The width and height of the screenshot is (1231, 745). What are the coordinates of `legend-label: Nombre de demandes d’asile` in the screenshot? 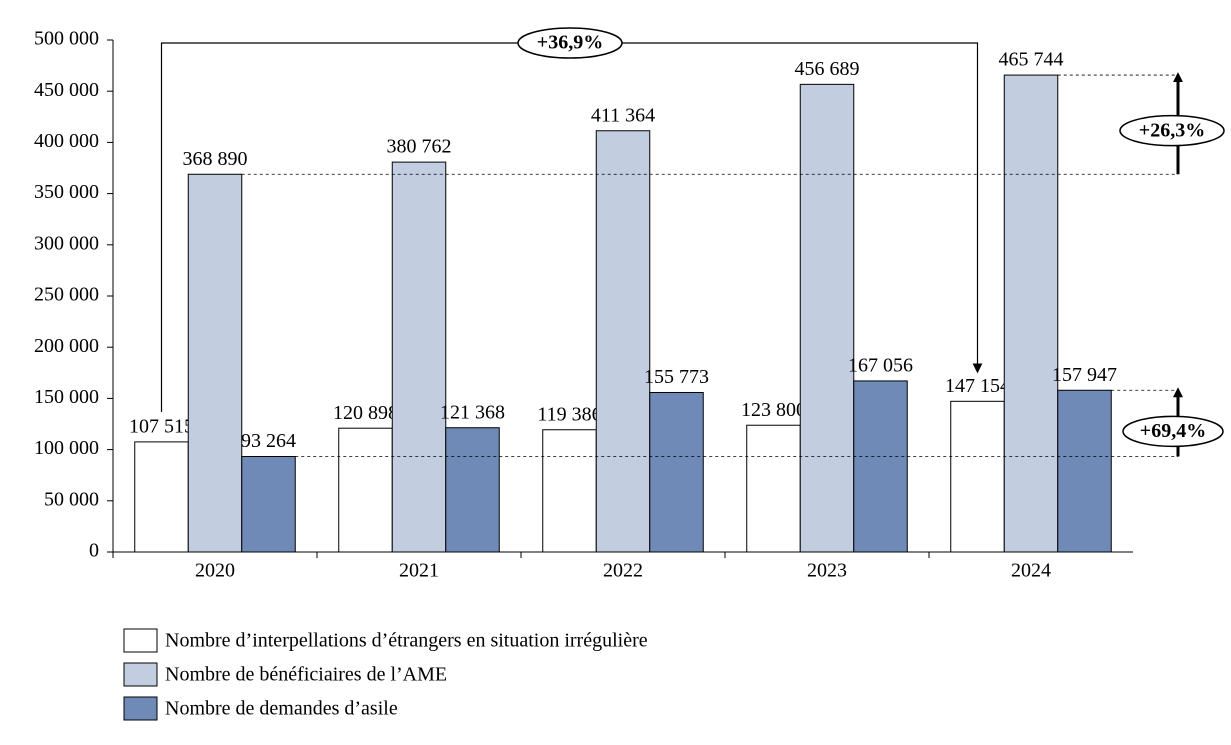 It's located at (281, 709).